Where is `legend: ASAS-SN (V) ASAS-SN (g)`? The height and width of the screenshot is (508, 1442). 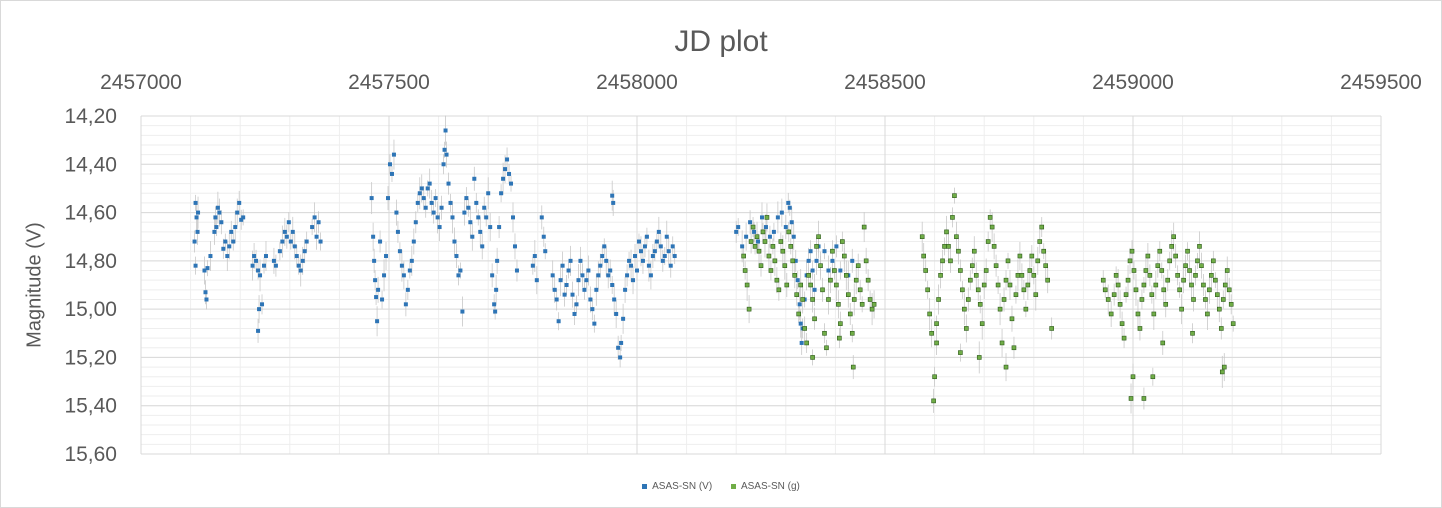
legend: ASAS-SN (V) ASAS-SN (g) is located at coordinates (721, 486).